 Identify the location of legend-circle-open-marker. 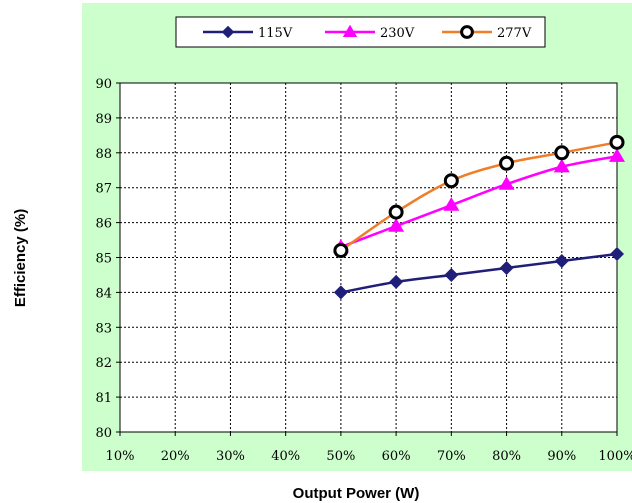
(467, 32).